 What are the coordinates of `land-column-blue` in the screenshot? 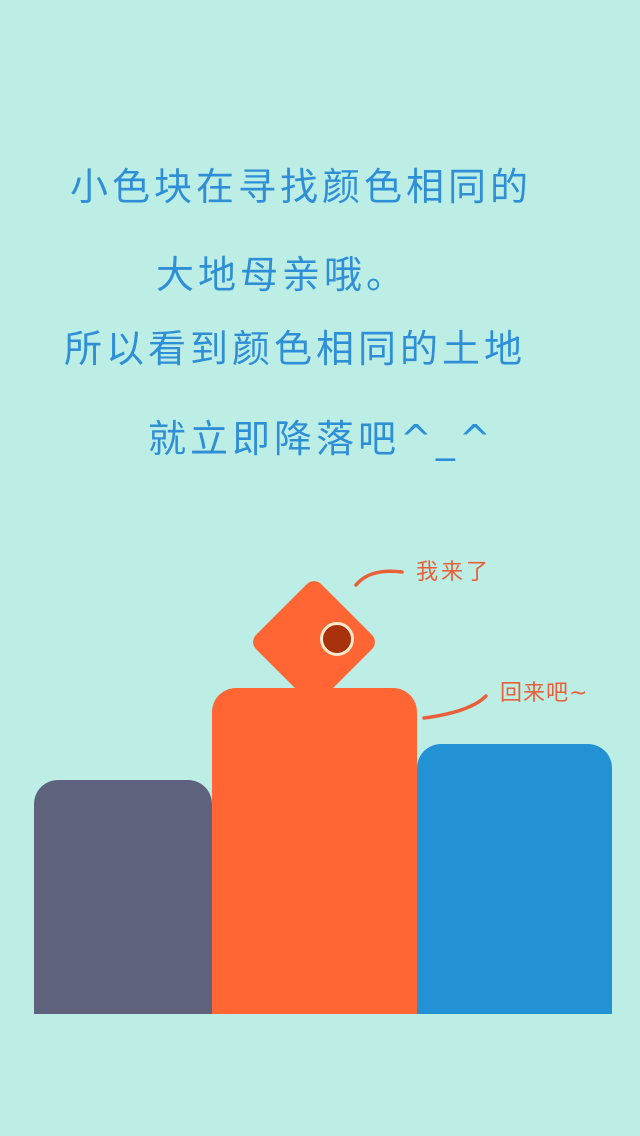 It's located at (514, 879).